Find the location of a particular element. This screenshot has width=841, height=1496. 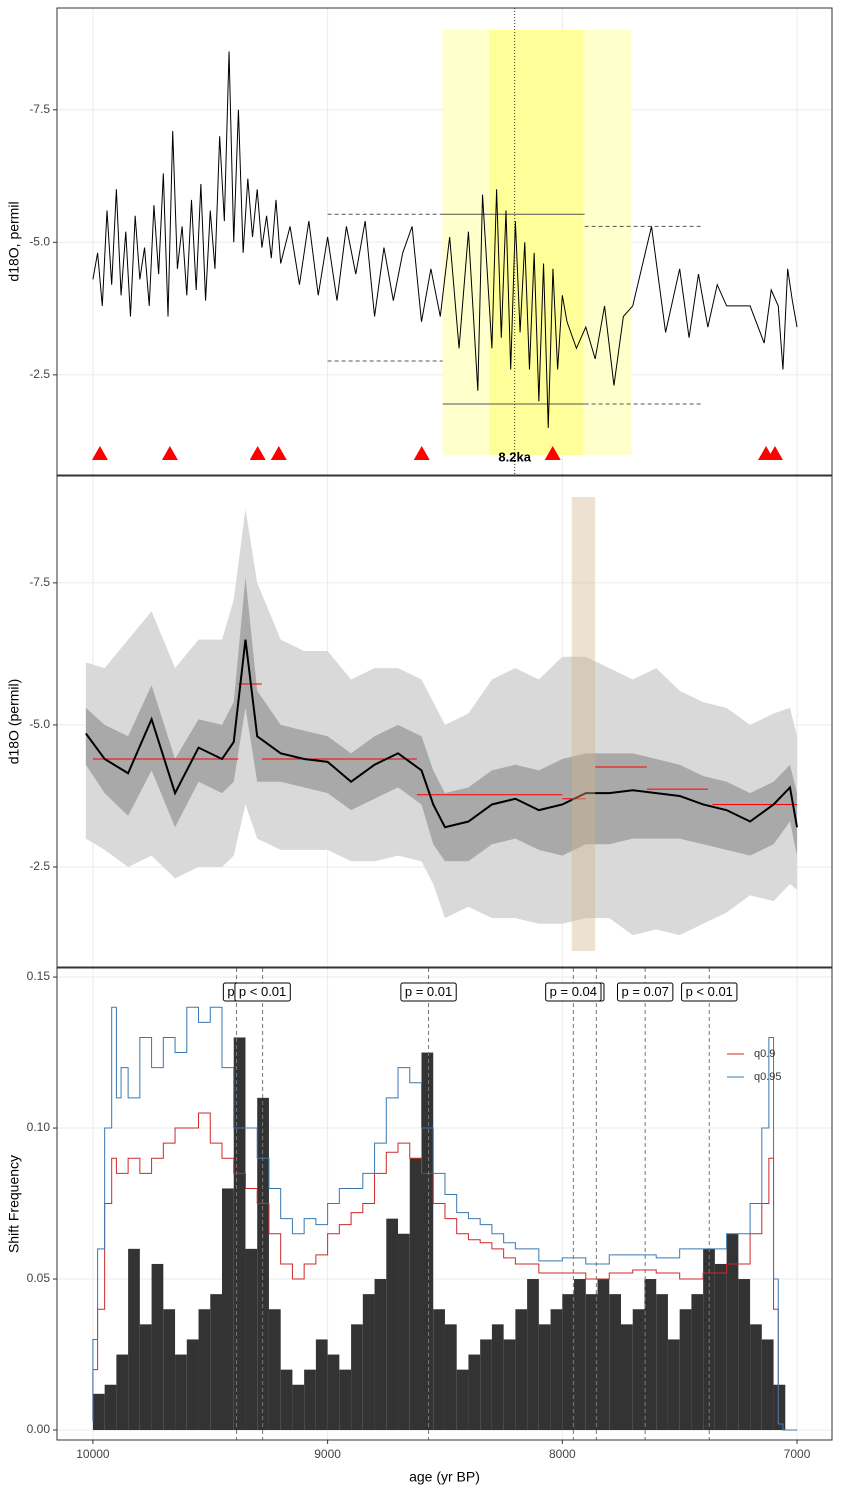

y-tick-label: 0.00 is located at coordinates (39, 1429).